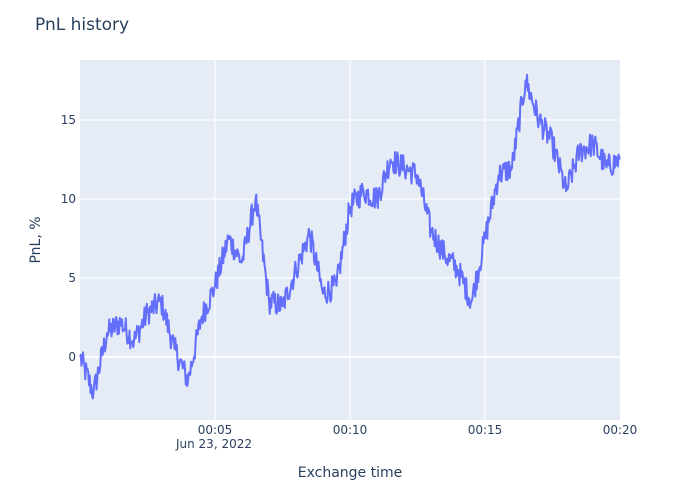 The width and height of the screenshot is (700, 500). What do you see at coordinates (36, 239) in the screenshot?
I see `y-axis-title: PnL, %` at bounding box center [36, 239].